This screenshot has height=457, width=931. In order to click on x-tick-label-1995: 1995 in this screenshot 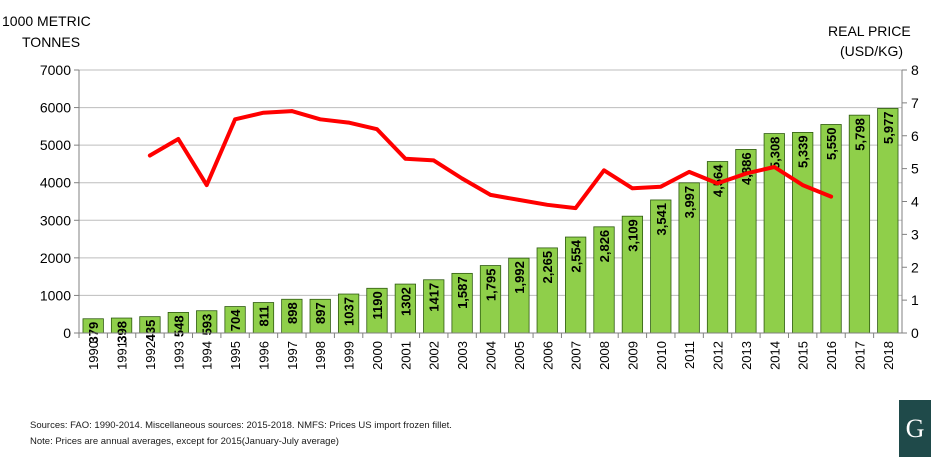, I will do `click(235, 355)`.